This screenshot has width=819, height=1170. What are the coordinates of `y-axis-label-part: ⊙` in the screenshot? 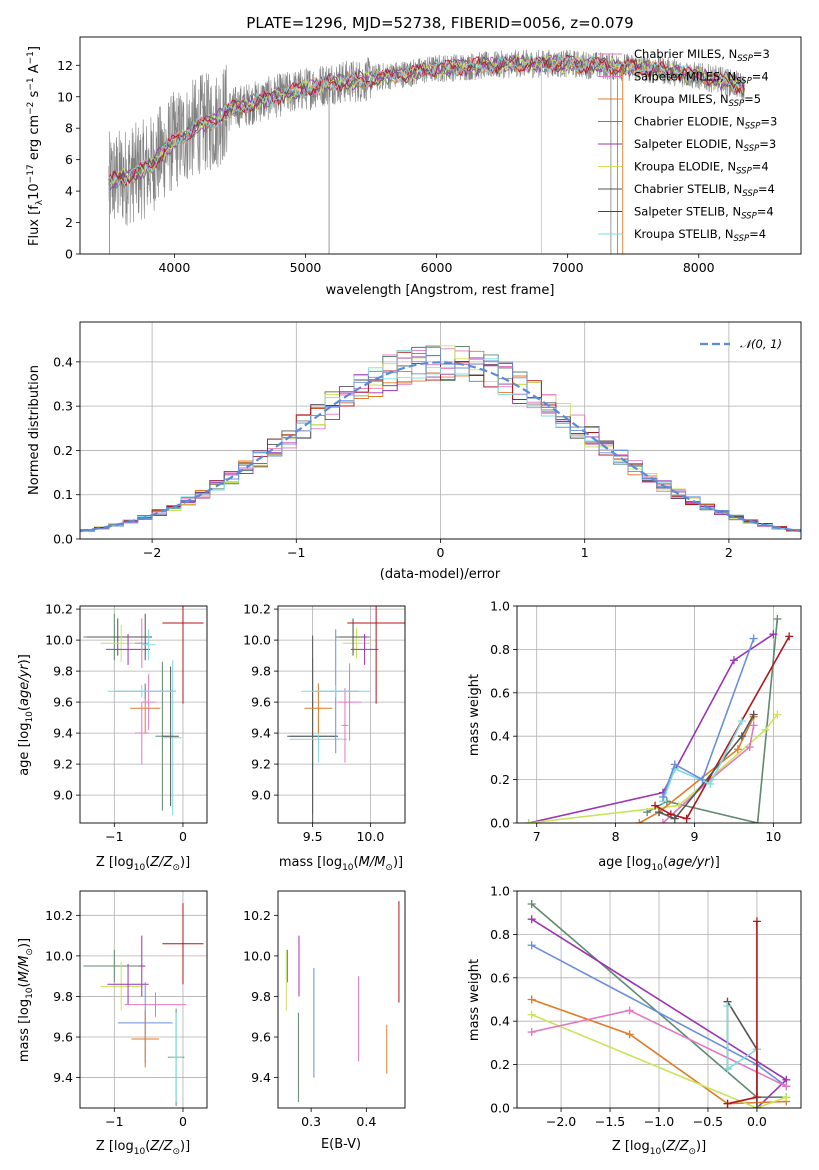 It's located at (30, 952).